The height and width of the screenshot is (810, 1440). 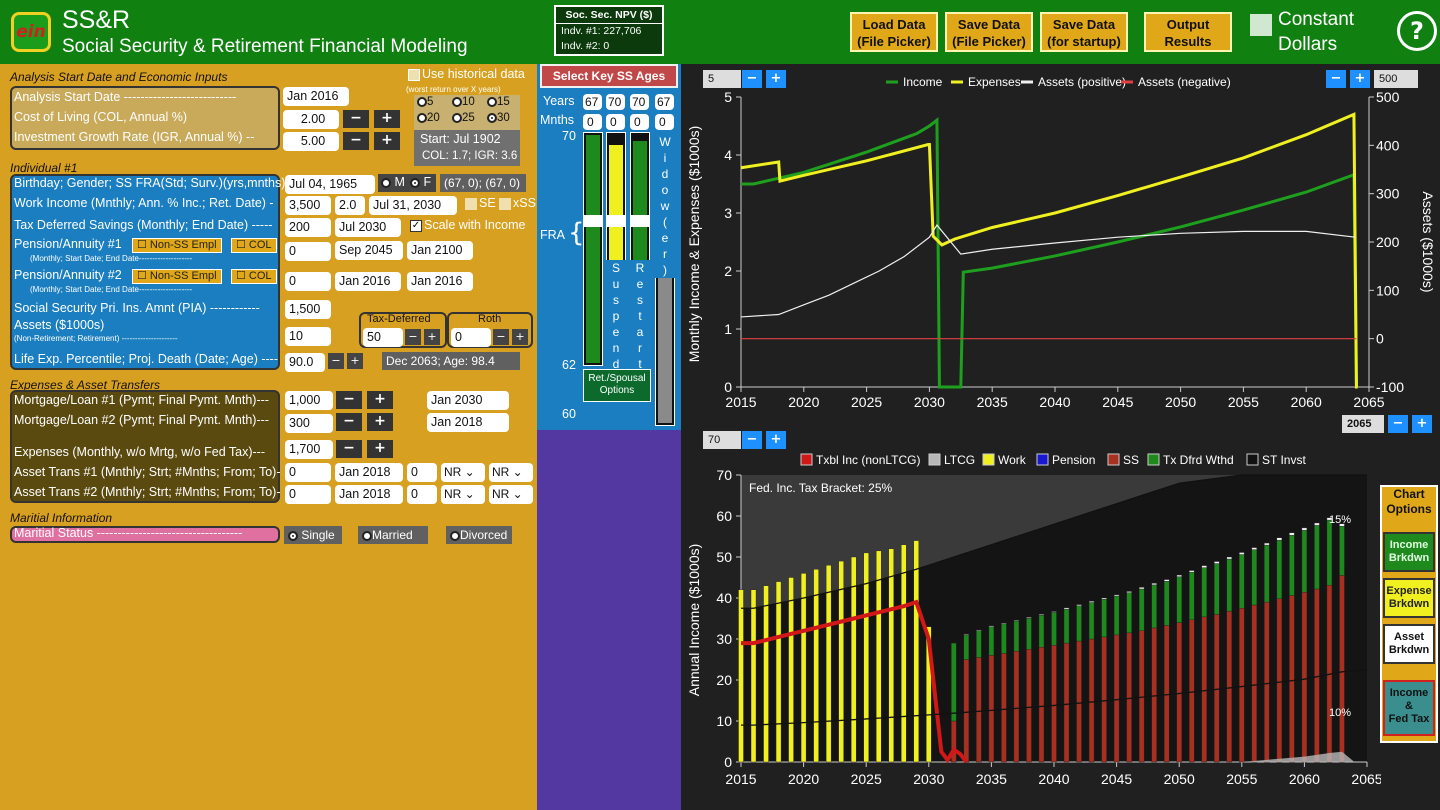 What do you see at coordinates (1336, 79) in the screenshot?
I see `chart1-right-minus-button: −` at bounding box center [1336, 79].